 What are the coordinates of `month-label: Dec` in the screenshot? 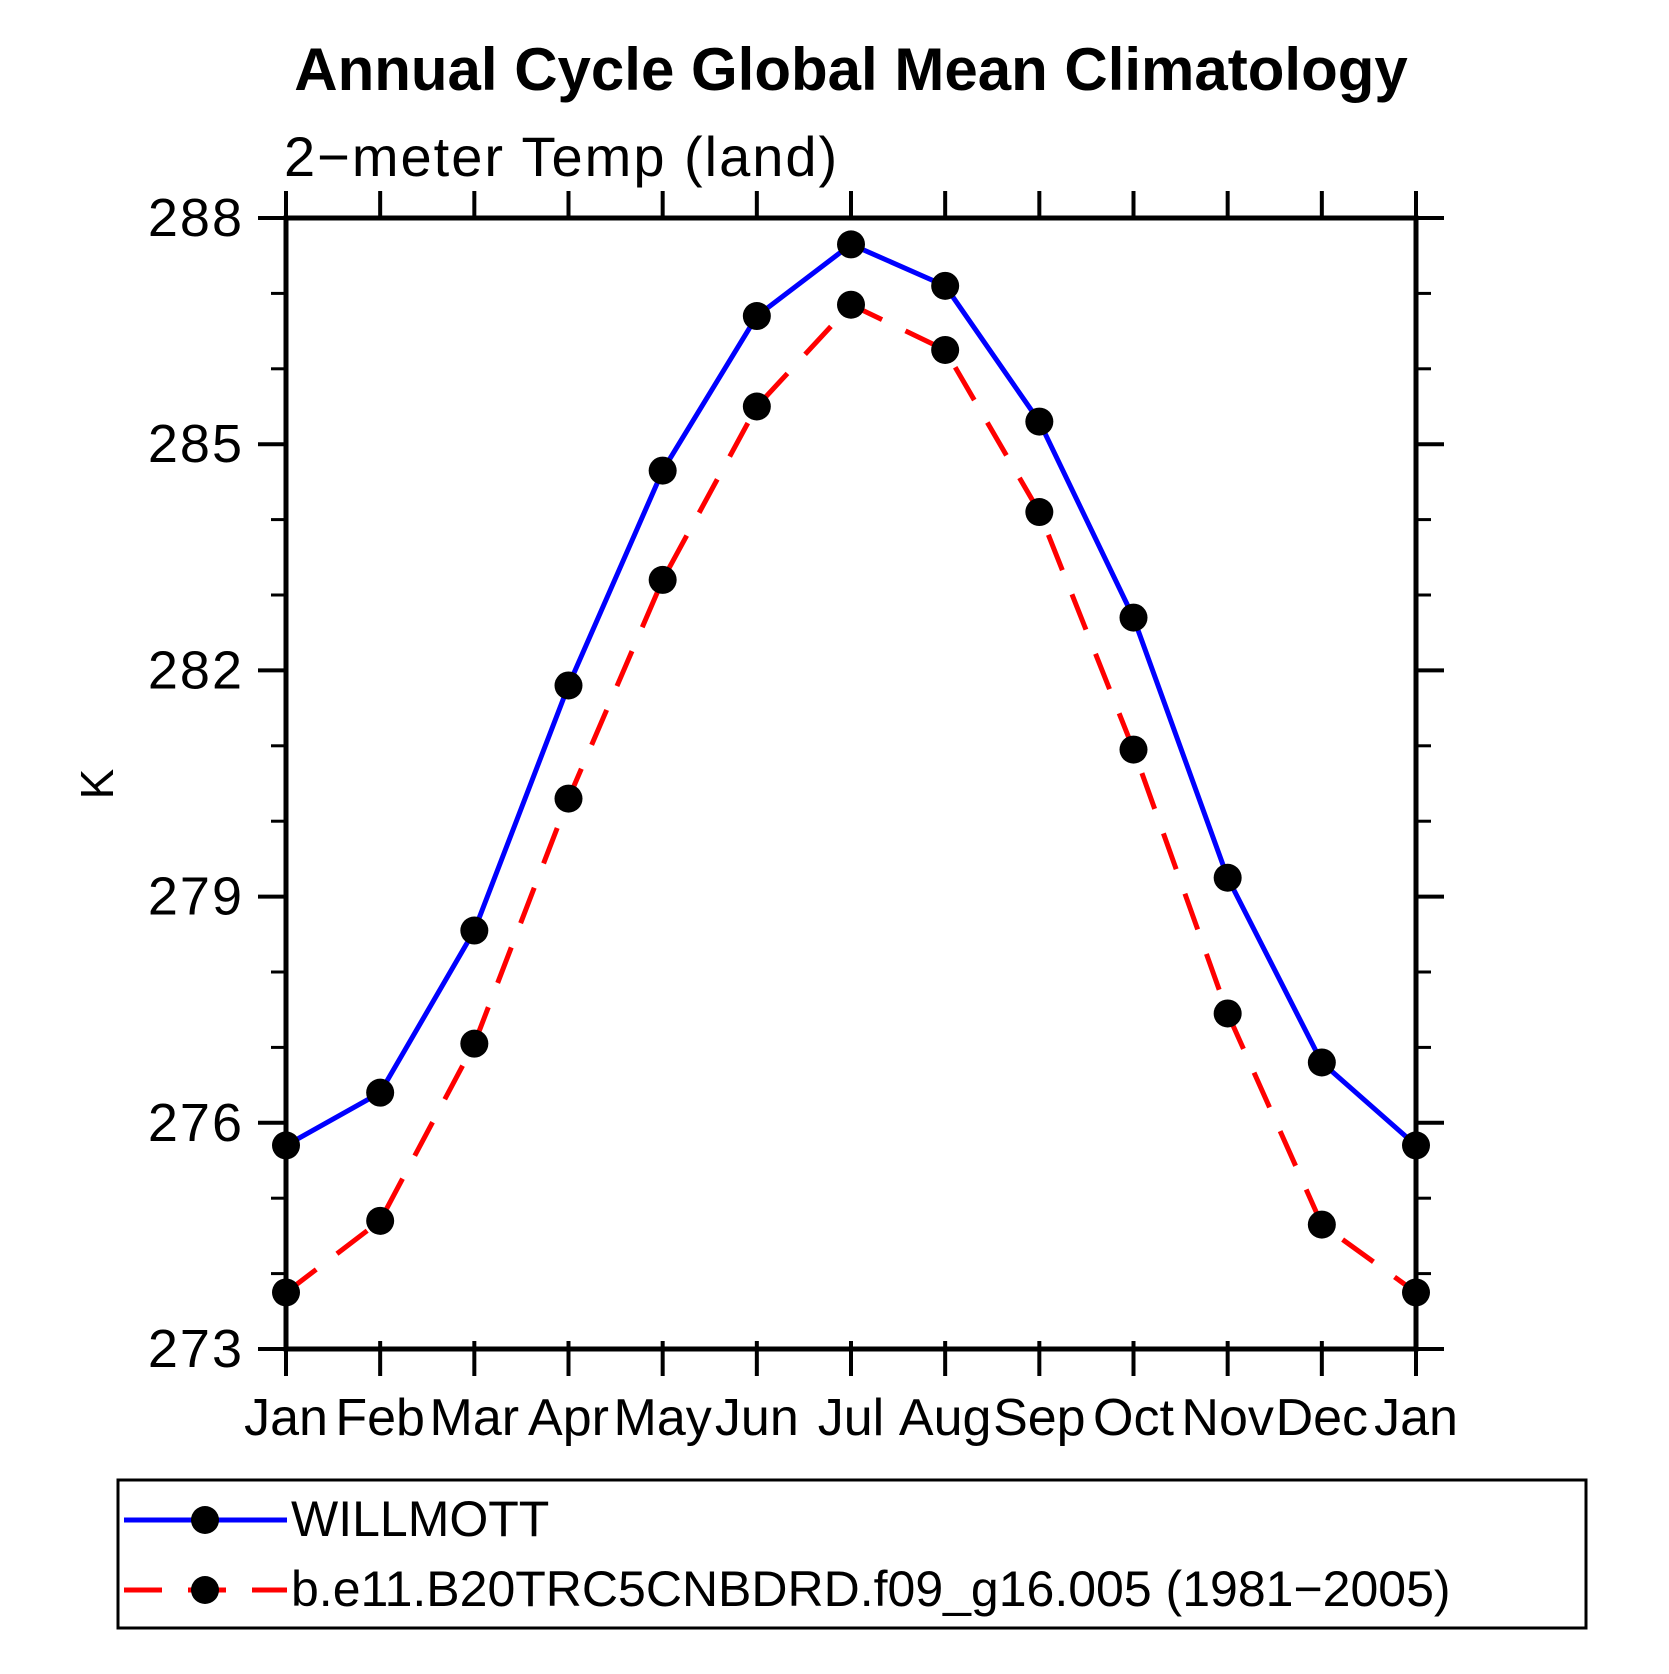 It's located at (1322, 1418).